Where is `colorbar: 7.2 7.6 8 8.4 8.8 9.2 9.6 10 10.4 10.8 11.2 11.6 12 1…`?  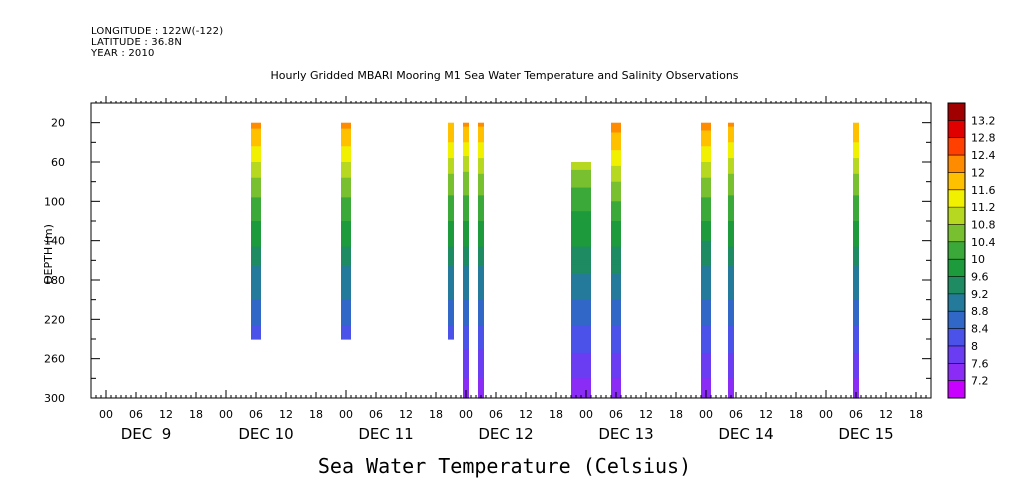 colorbar: 7.2 7.6 8 8.4 8.8 9.2 9.6 10 10.4 10.8 11.2 11.6 12 1… is located at coordinates (971, 250).